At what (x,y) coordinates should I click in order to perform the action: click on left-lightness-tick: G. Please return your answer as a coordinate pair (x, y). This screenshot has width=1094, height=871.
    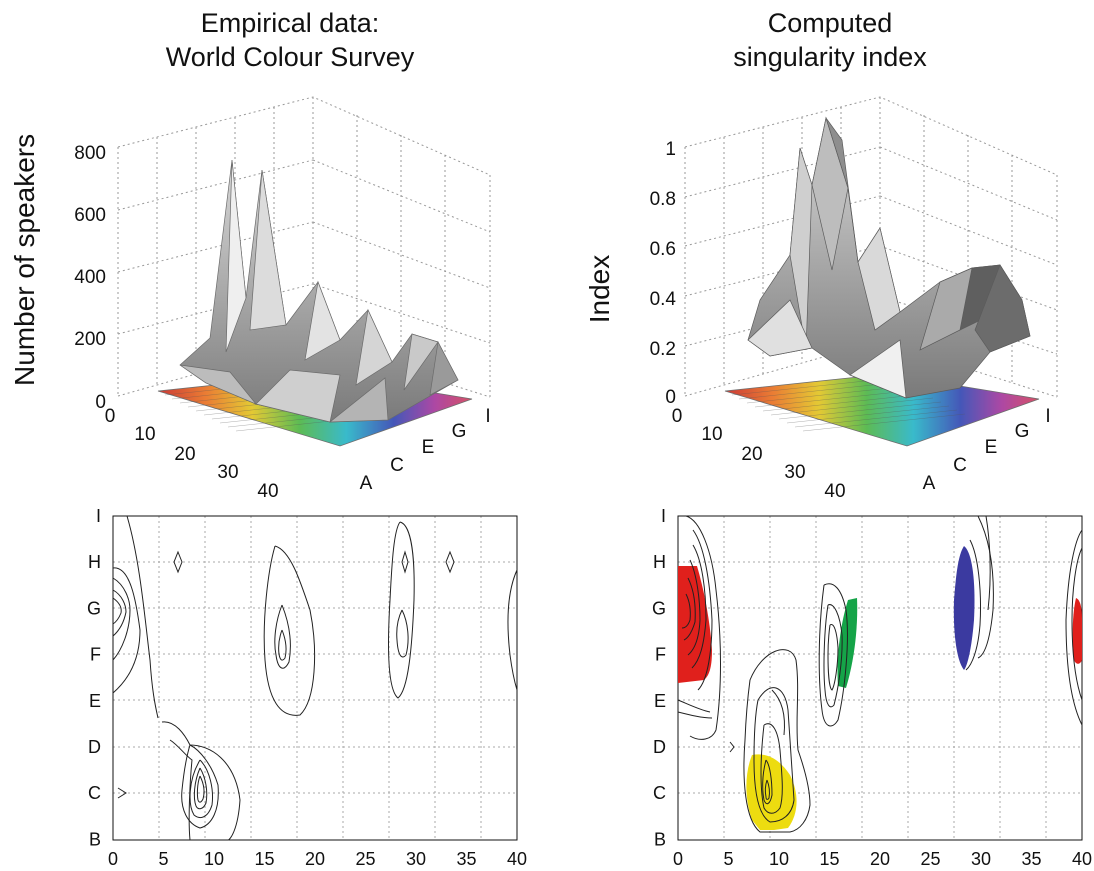
    Looking at the image, I should click on (459, 431).